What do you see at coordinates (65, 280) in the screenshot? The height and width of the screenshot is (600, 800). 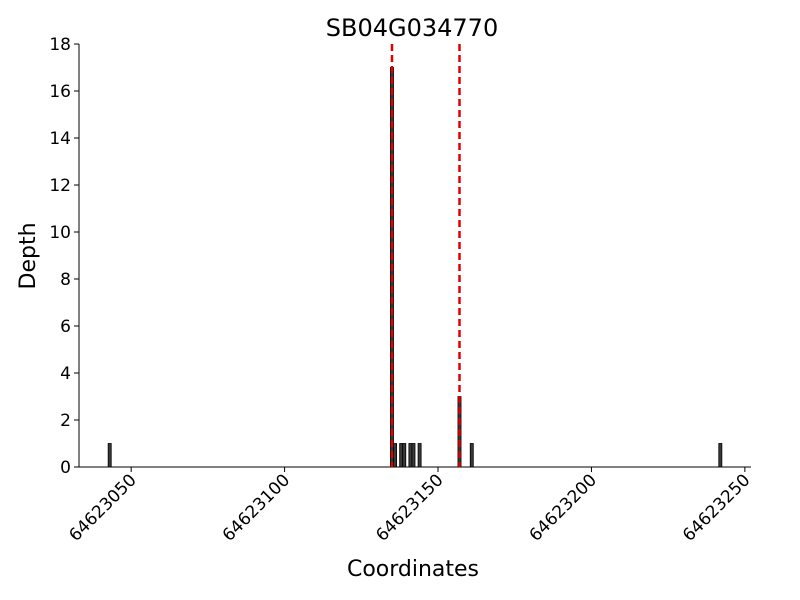 I see `y-tick-label: 8` at bounding box center [65, 280].